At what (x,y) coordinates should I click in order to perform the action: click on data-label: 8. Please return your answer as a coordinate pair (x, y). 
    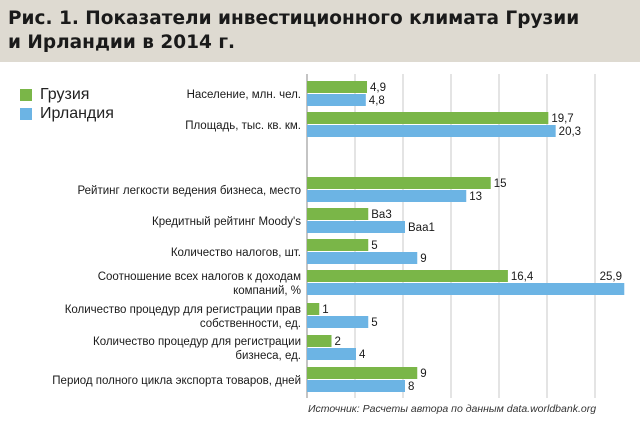
    Looking at the image, I should click on (411, 387).